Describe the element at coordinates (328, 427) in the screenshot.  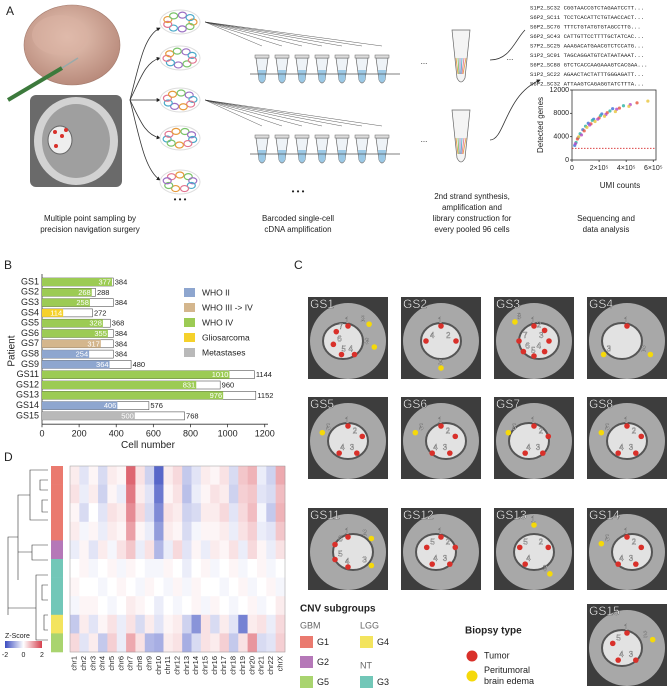
I see `point-label: 5` at that location.